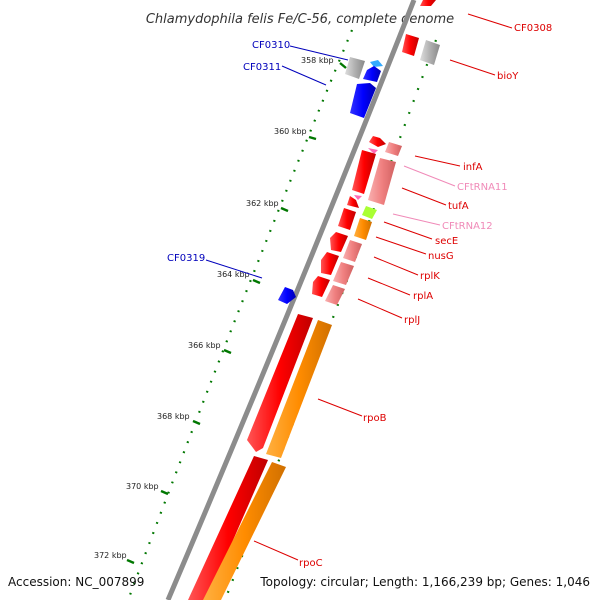 This screenshot has width=600, height=600. What do you see at coordinates (372, 74) in the screenshot?
I see `gene-cf0311-a` at bounding box center [372, 74].